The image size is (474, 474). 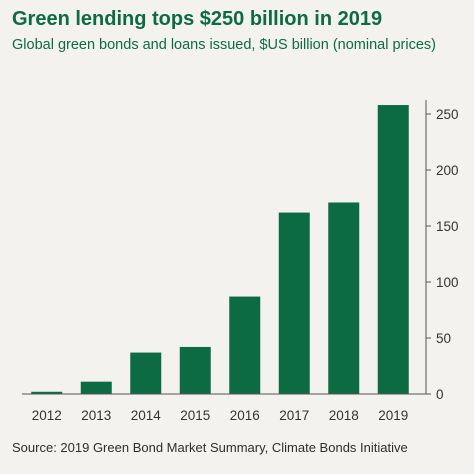 What do you see at coordinates (344, 415) in the screenshot?
I see `x-tick-label: 2018` at bounding box center [344, 415].